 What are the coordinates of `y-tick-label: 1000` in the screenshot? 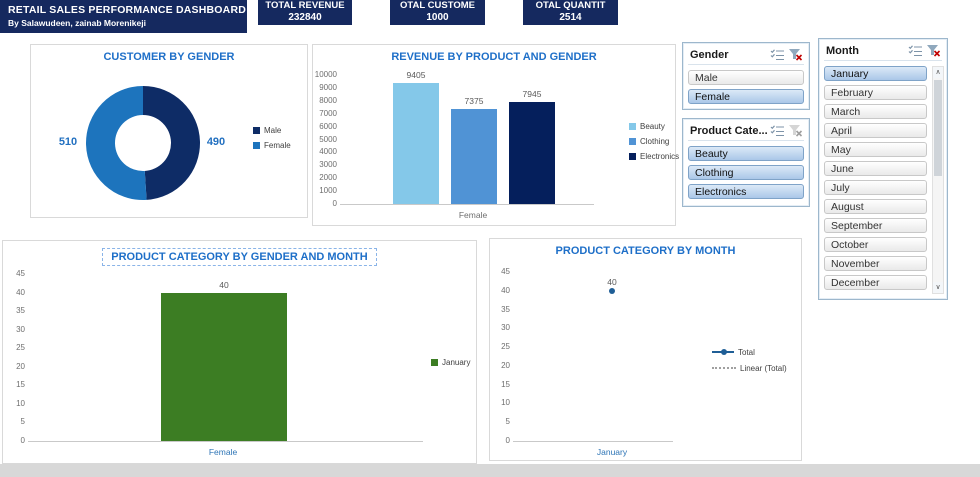 It's located at (328, 191).